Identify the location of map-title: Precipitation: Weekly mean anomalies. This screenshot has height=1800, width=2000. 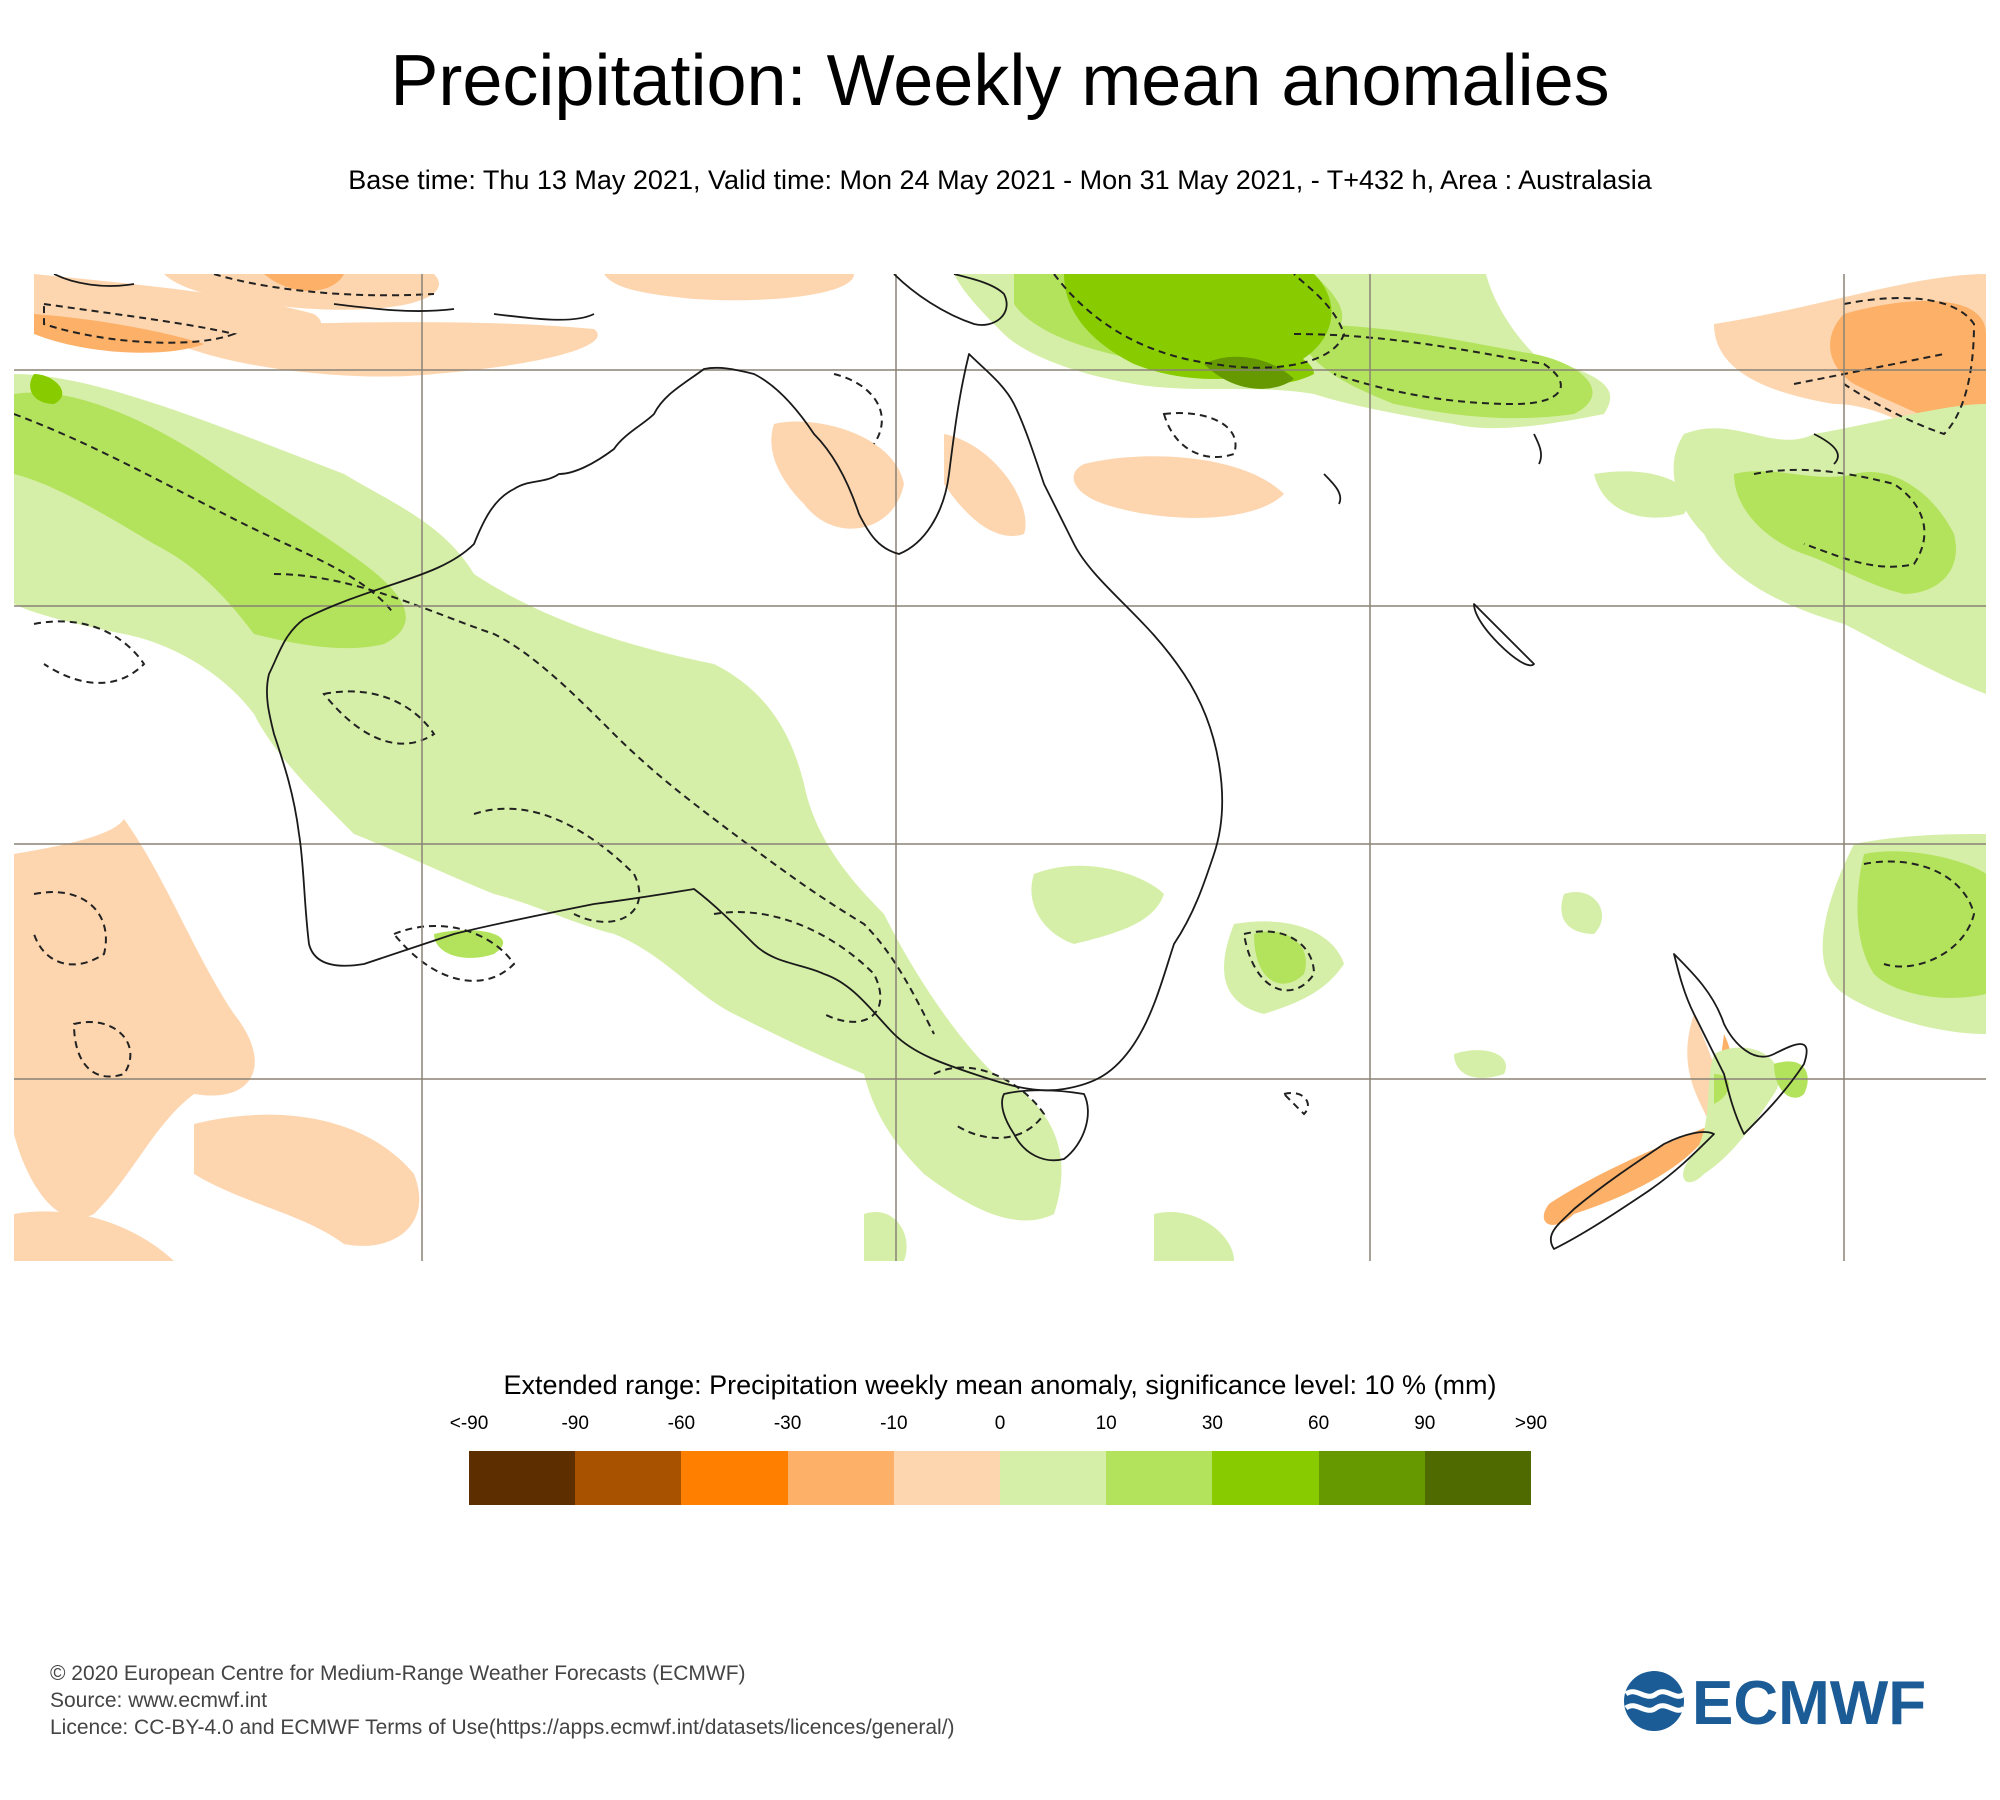
(1000, 81).